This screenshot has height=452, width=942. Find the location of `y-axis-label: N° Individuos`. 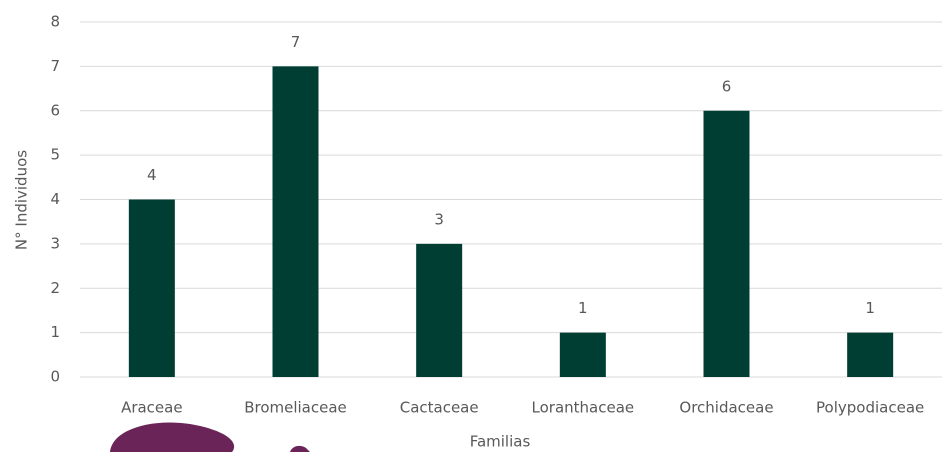

y-axis-label: N° Individuos is located at coordinates (22, 200).